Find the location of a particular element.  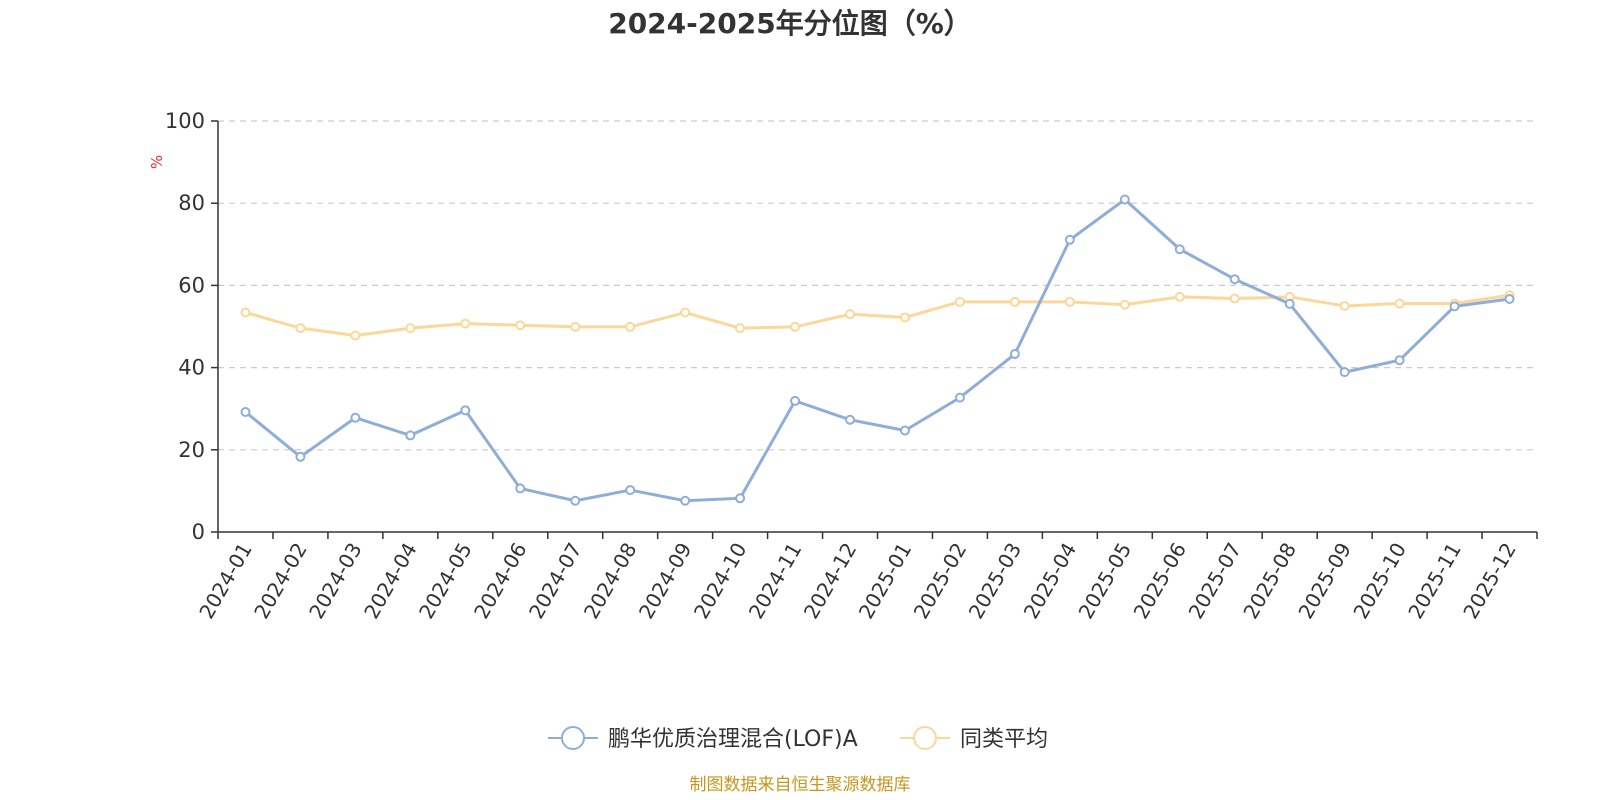

x-tick-label: 2024-08 is located at coordinates (610, 581).